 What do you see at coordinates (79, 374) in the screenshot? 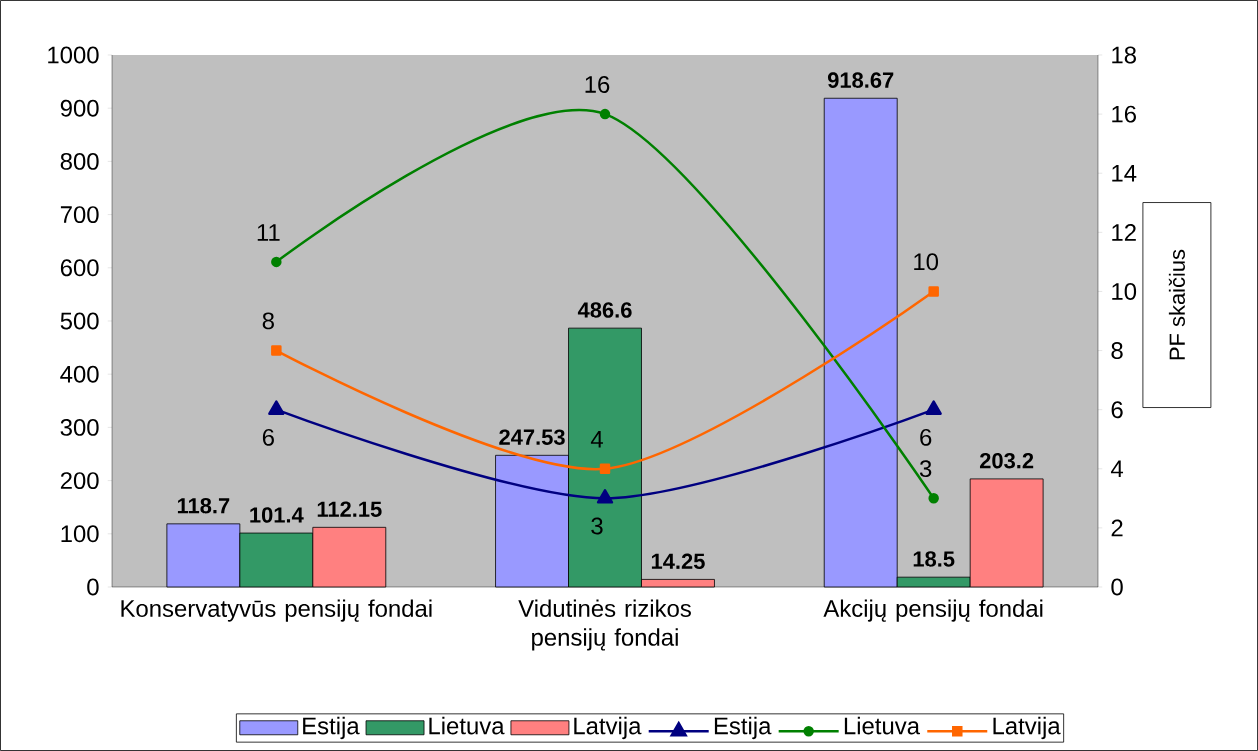
I see `y-tick-label: 400` at bounding box center [79, 374].